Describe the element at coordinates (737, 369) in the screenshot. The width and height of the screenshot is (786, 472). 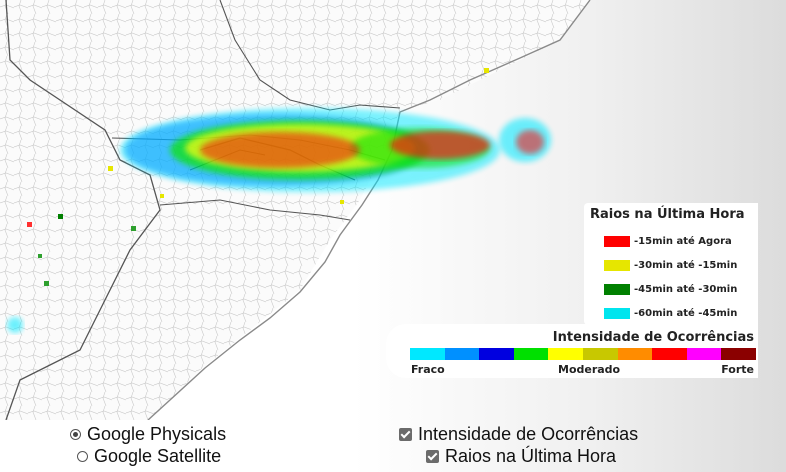
I see `scale-label-high: Forte` at that location.